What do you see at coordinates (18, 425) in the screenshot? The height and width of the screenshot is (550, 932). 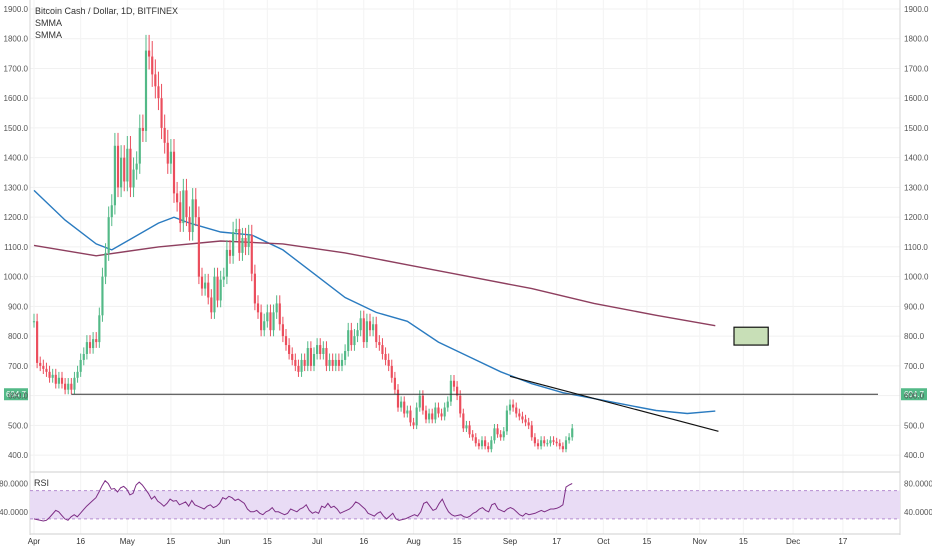 I see `price-tick-left: 500.0` at bounding box center [18, 425].